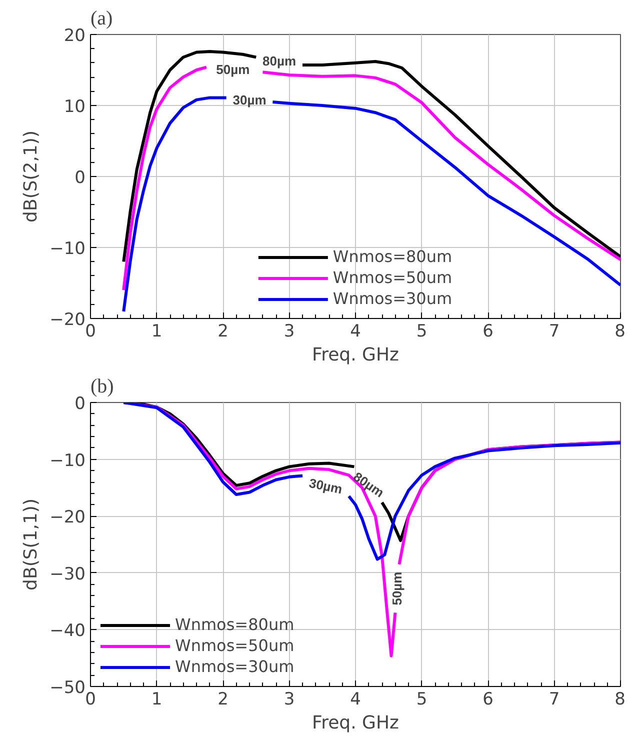 The image size is (630, 742). What do you see at coordinates (68, 574) in the screenshot?
I see `y-tick-label: −30` at bounding box center [68, 574].